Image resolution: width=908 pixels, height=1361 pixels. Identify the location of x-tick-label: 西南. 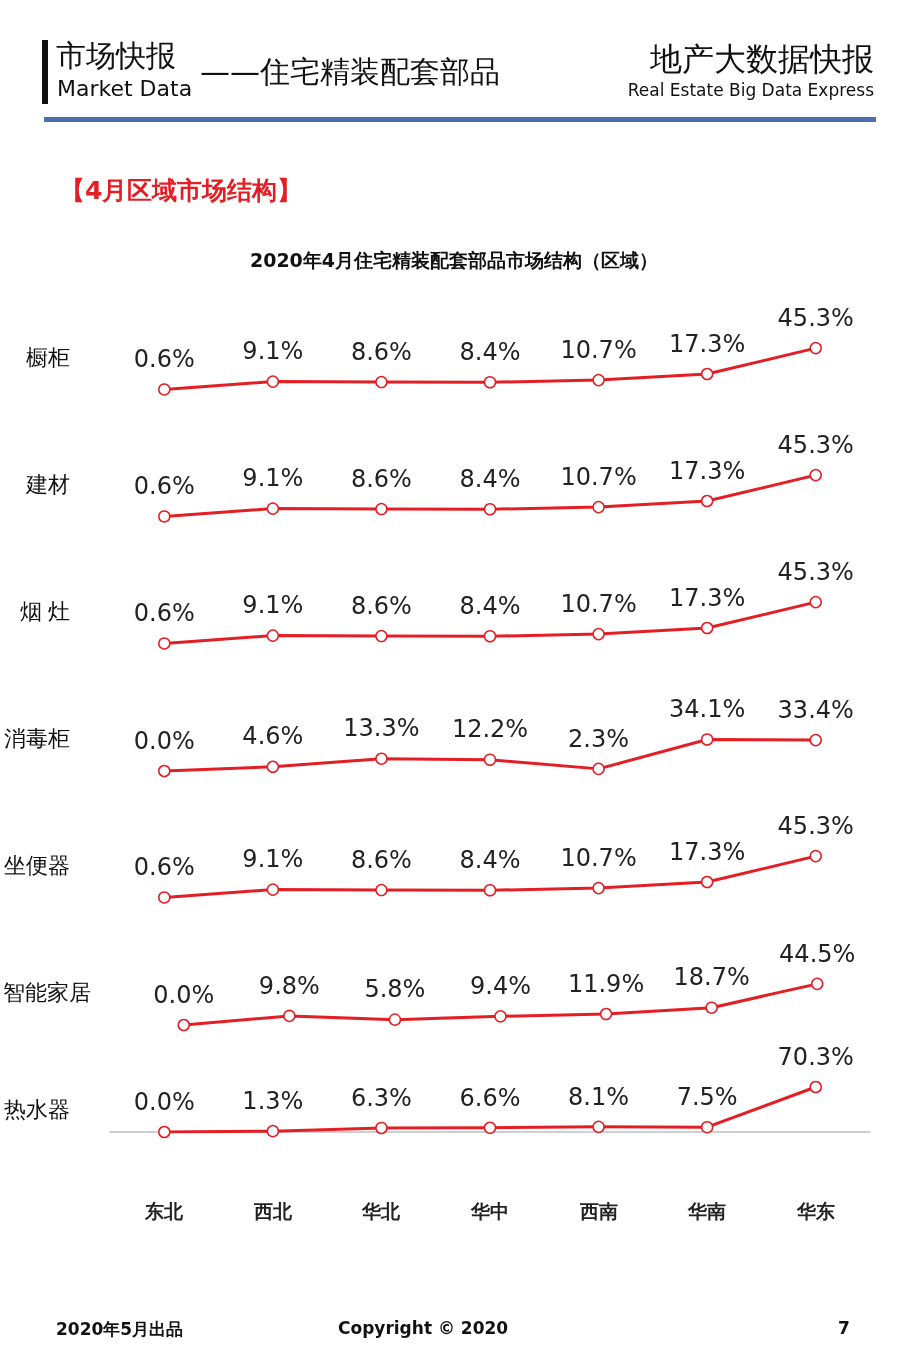
(598, 1211).